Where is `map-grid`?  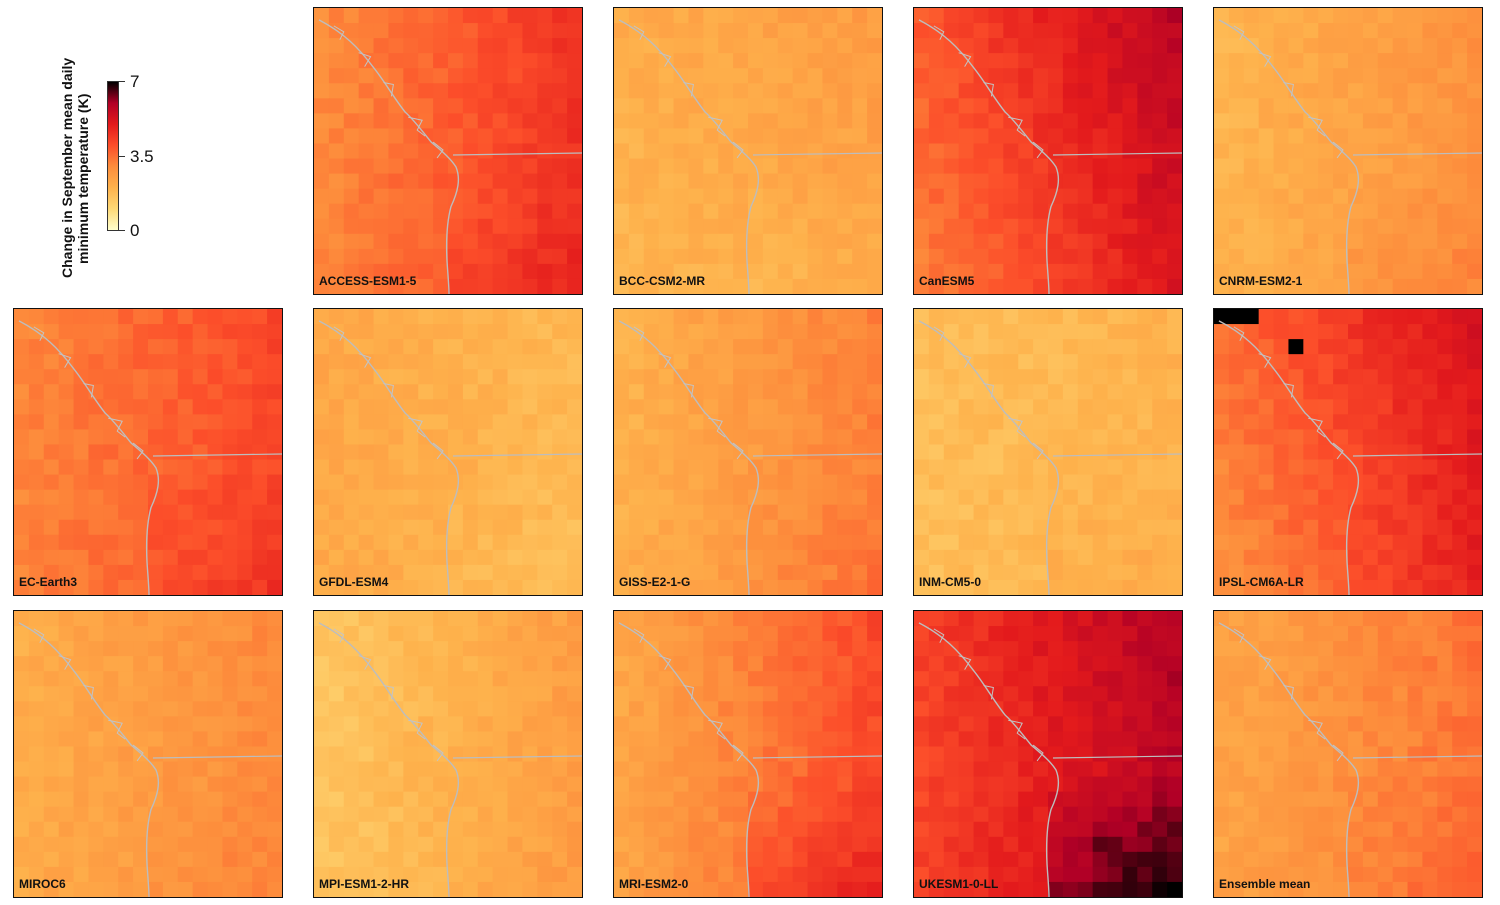 map-grid is located at coordinates (1348, 754).